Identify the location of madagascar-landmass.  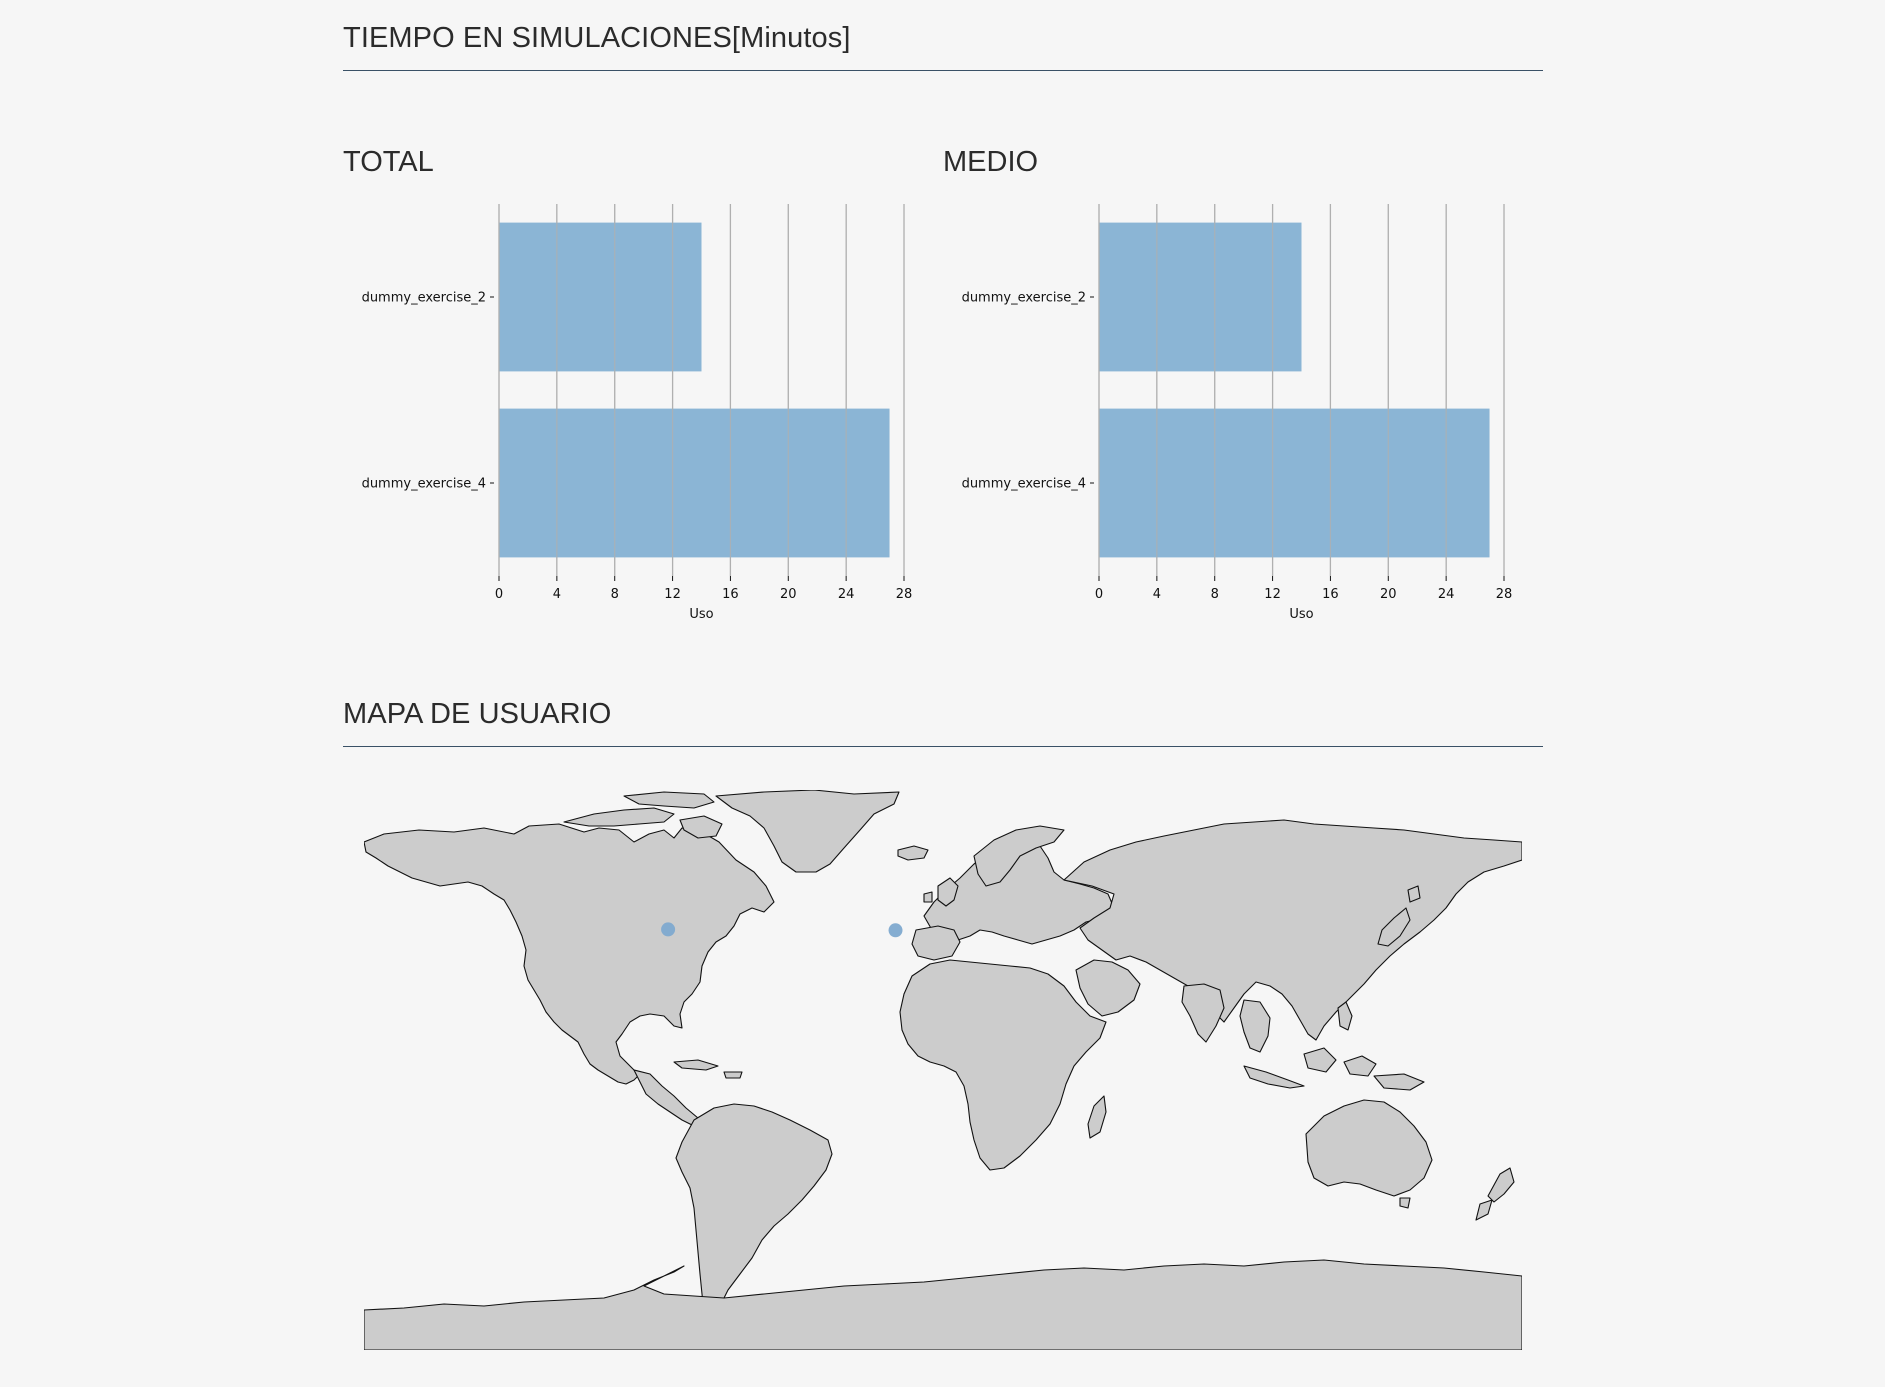
(1097, 1117).